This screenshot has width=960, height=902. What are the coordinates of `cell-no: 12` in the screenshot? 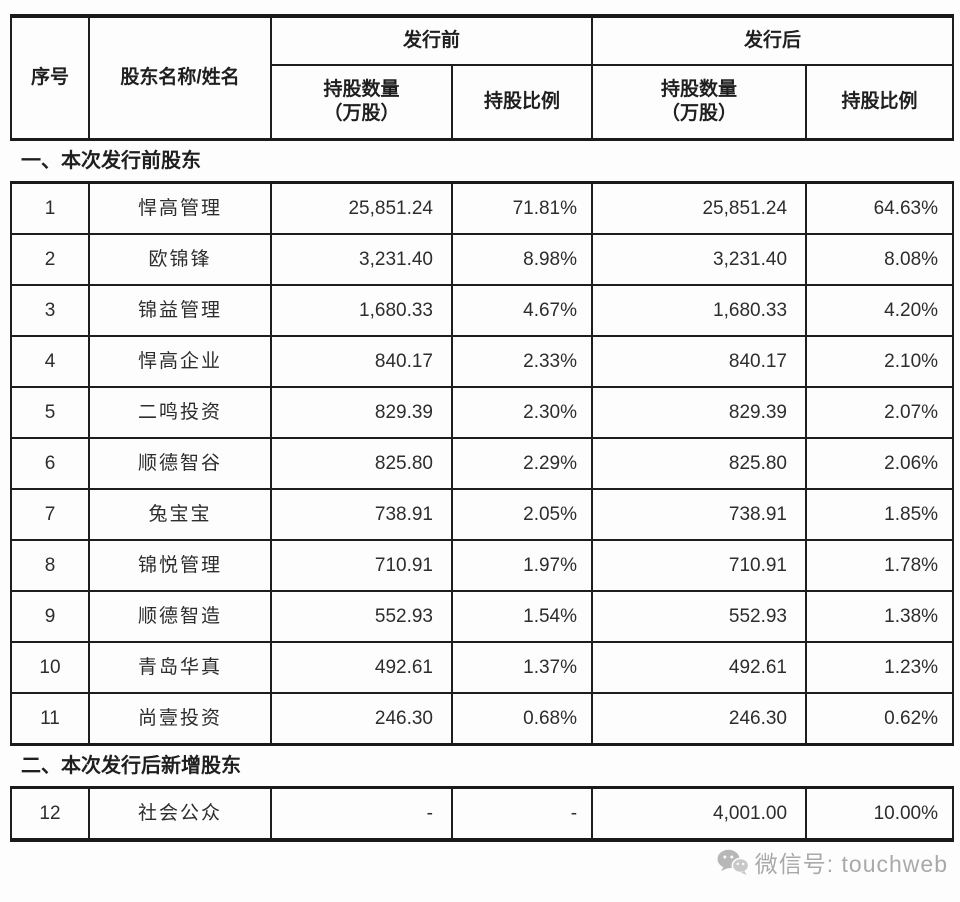 It's located at (50, 814).